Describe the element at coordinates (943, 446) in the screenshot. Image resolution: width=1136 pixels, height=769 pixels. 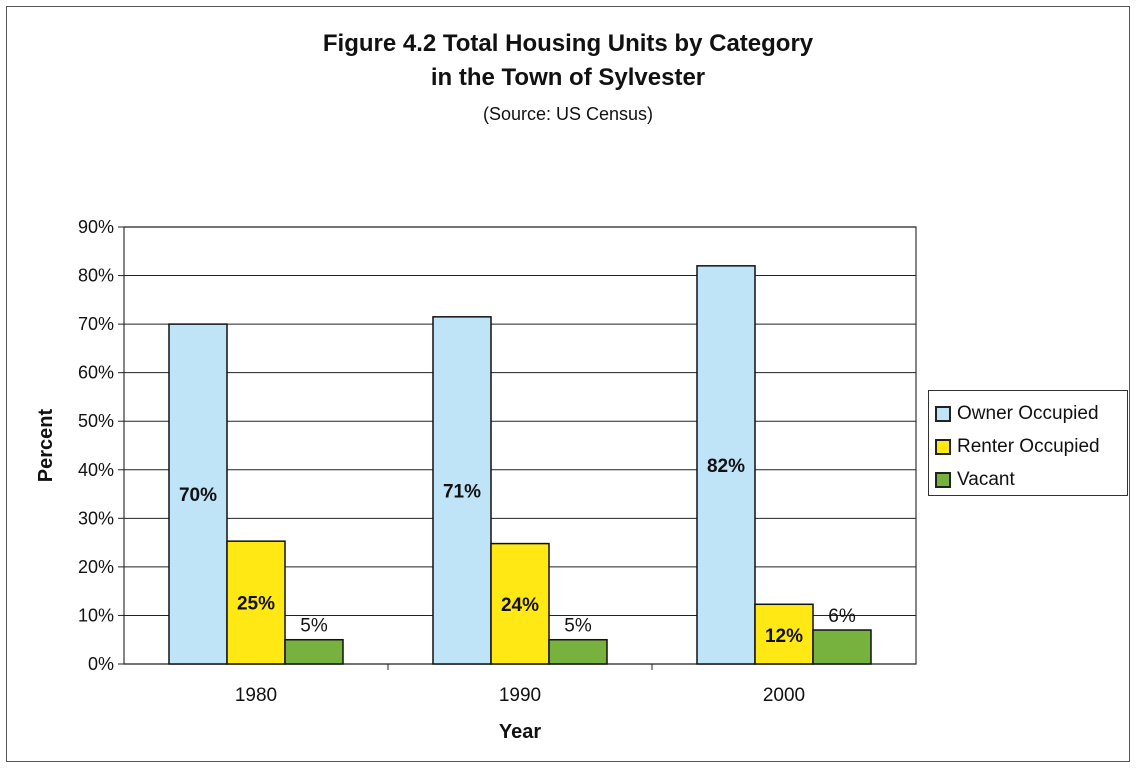
I see `legend-swatch-renter-occupied` at that location.